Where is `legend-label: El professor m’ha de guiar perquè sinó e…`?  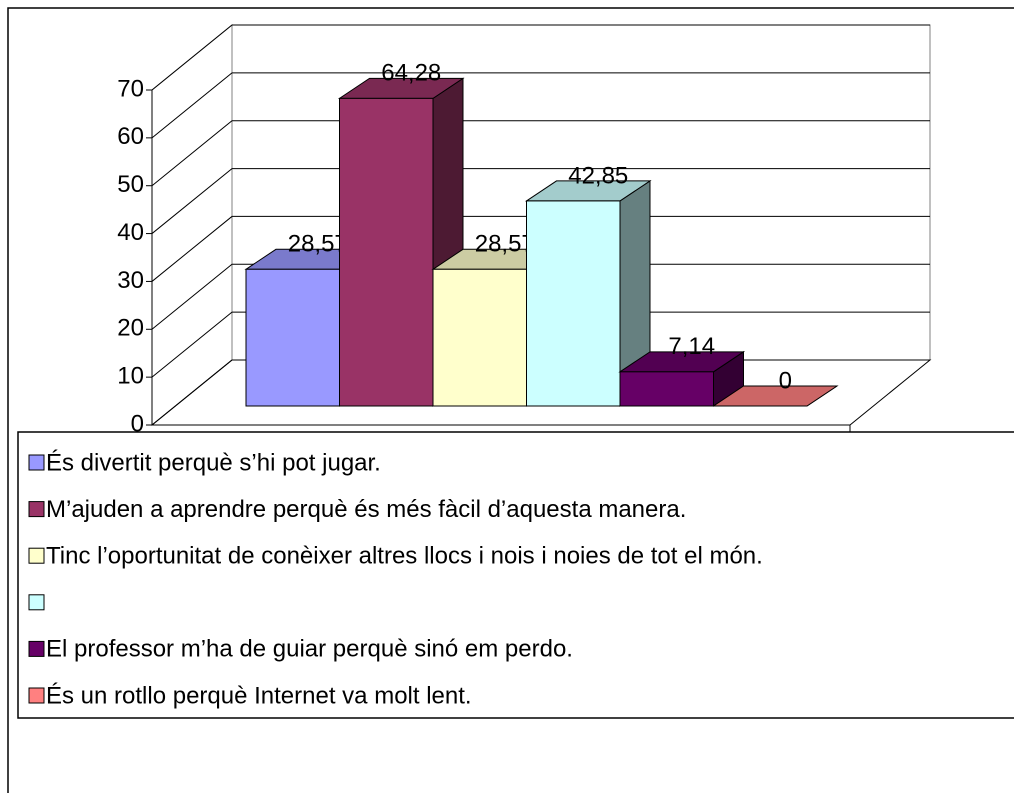 legend-label: El professor m’ha de guiar perquè sinó e… is located at coordinates (309, 649).